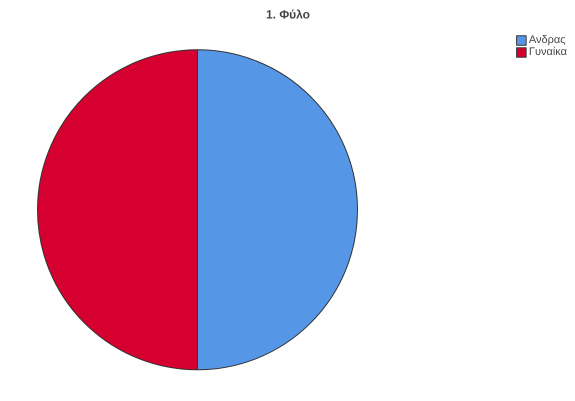  I want to click on chart-title: 1. Φύλο, so click(288, 15).